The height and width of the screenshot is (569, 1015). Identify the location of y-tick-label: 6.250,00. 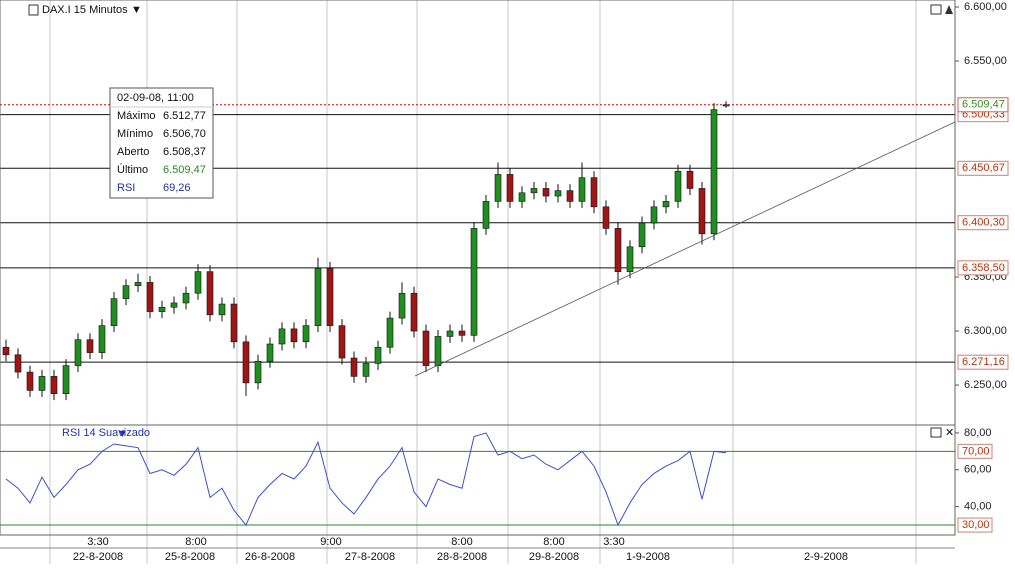
(985, 385).